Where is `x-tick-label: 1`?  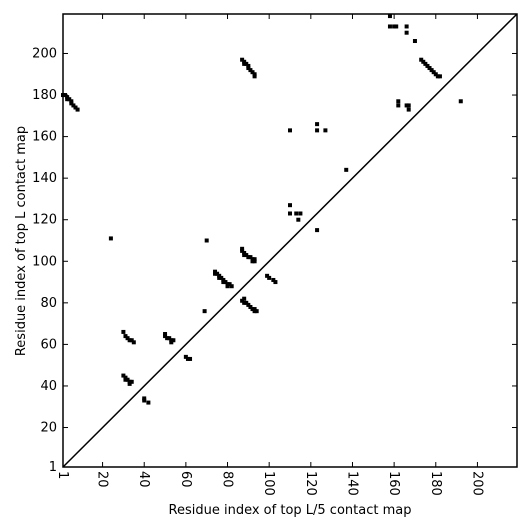
x-tick-label: 1 is located at coordinates (62, 475).